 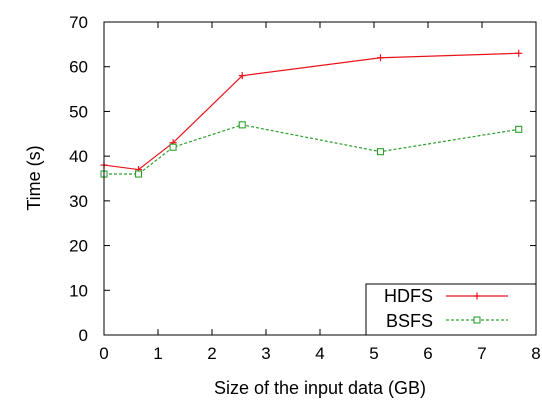 I want to click on x-tick-label: 4, so click(x=319, y=353).